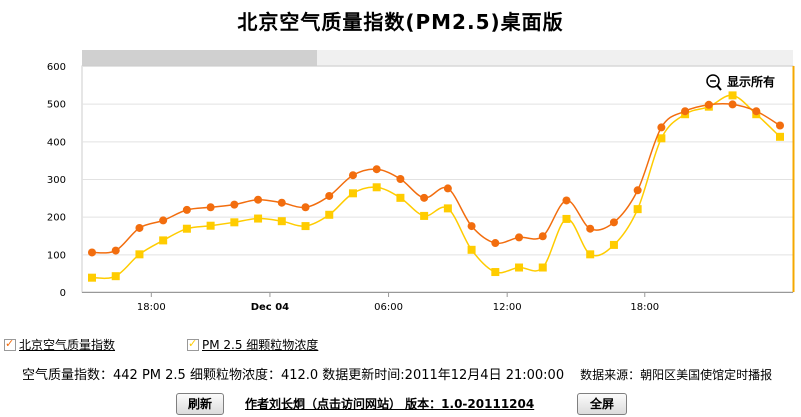 Image resolution: width=801 pixels, height=417 pixels. What do you see at coordinates (390, 404) in the screenshot?
I see `author-link: 作者刘长炯（点击访问网站） 版本：1.0-20111204` at bounding box center [390, 404].